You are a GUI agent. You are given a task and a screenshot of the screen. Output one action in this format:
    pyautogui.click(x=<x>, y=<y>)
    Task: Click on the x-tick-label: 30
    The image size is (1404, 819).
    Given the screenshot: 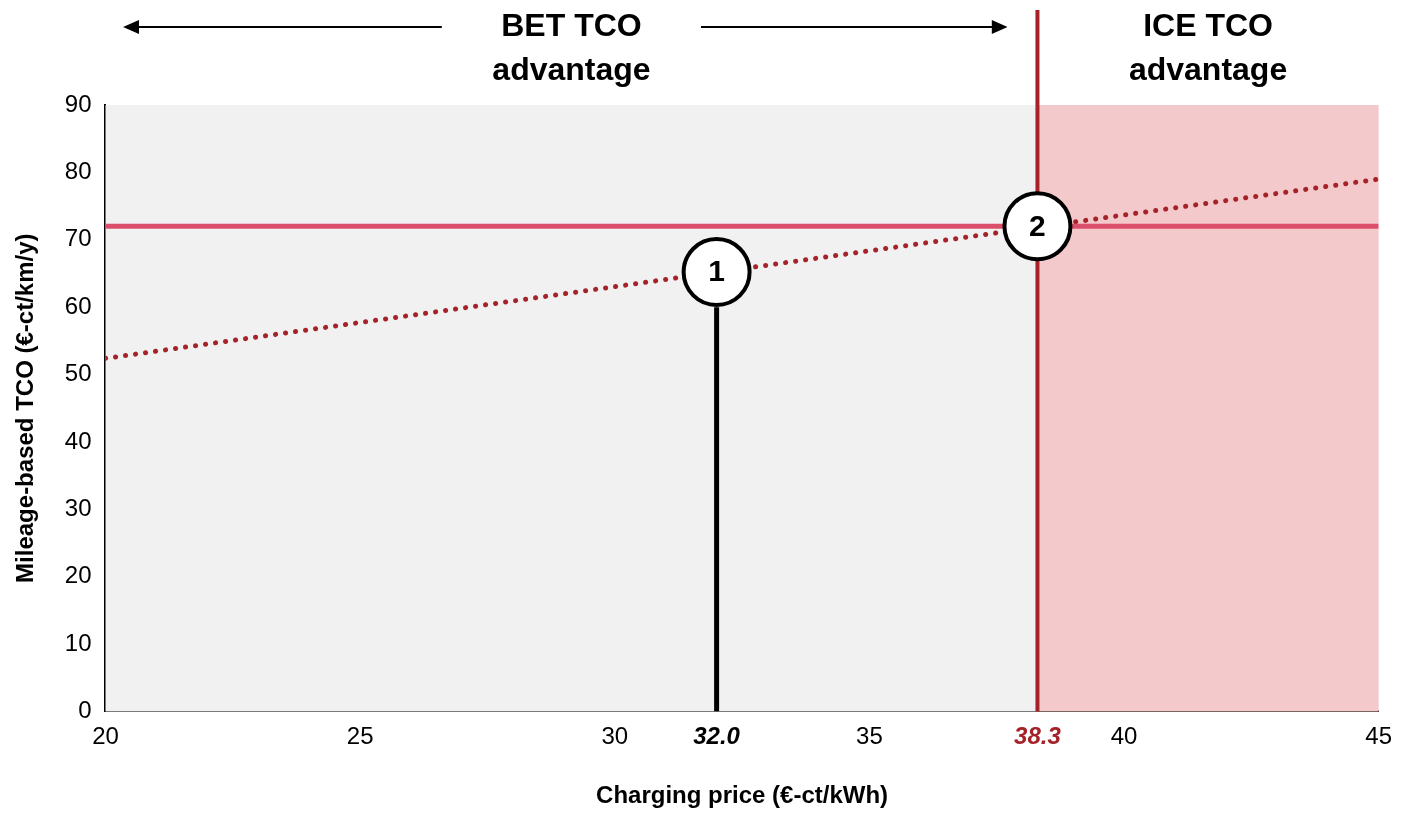 What is the action you would take?
    pyautogui.click(x=615, y=736)
    